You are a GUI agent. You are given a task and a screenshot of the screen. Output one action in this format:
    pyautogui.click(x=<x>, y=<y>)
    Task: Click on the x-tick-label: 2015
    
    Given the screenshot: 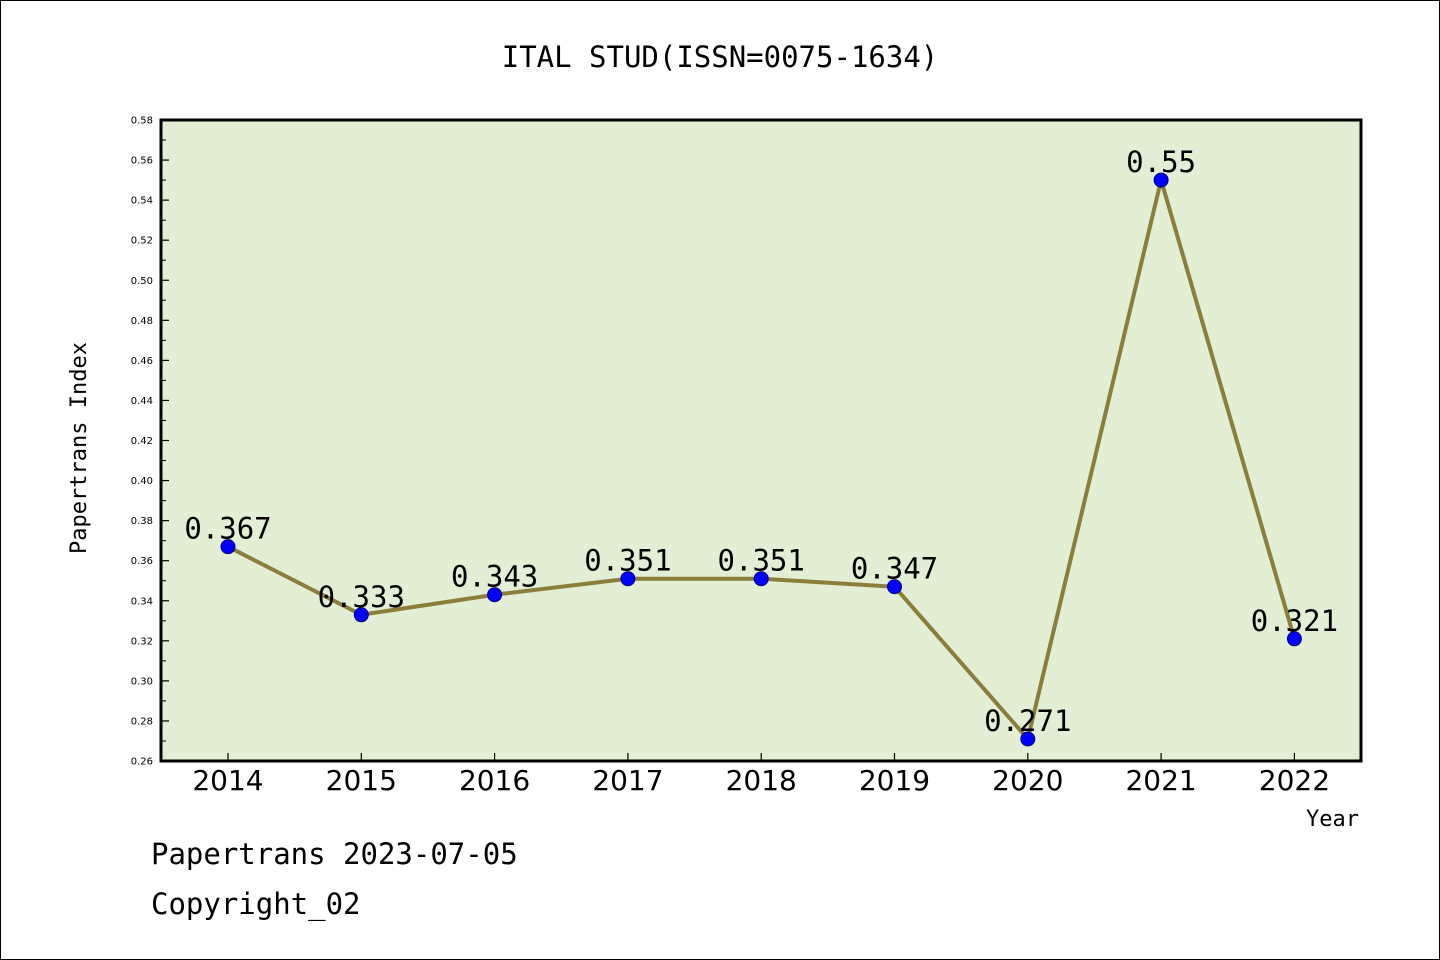 What is the action you would take?
    pyautogui.click(x=361, y=780)
    